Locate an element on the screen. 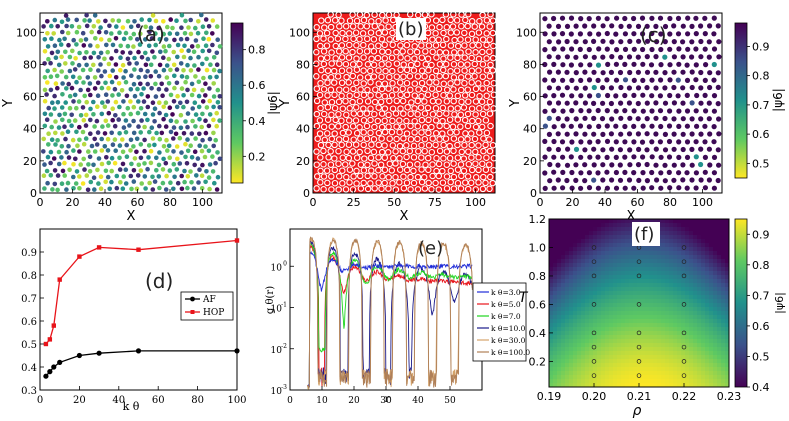 This screenshot has width=789, height=421. x-tick-label: 50 is located at coordinates (450, 401).